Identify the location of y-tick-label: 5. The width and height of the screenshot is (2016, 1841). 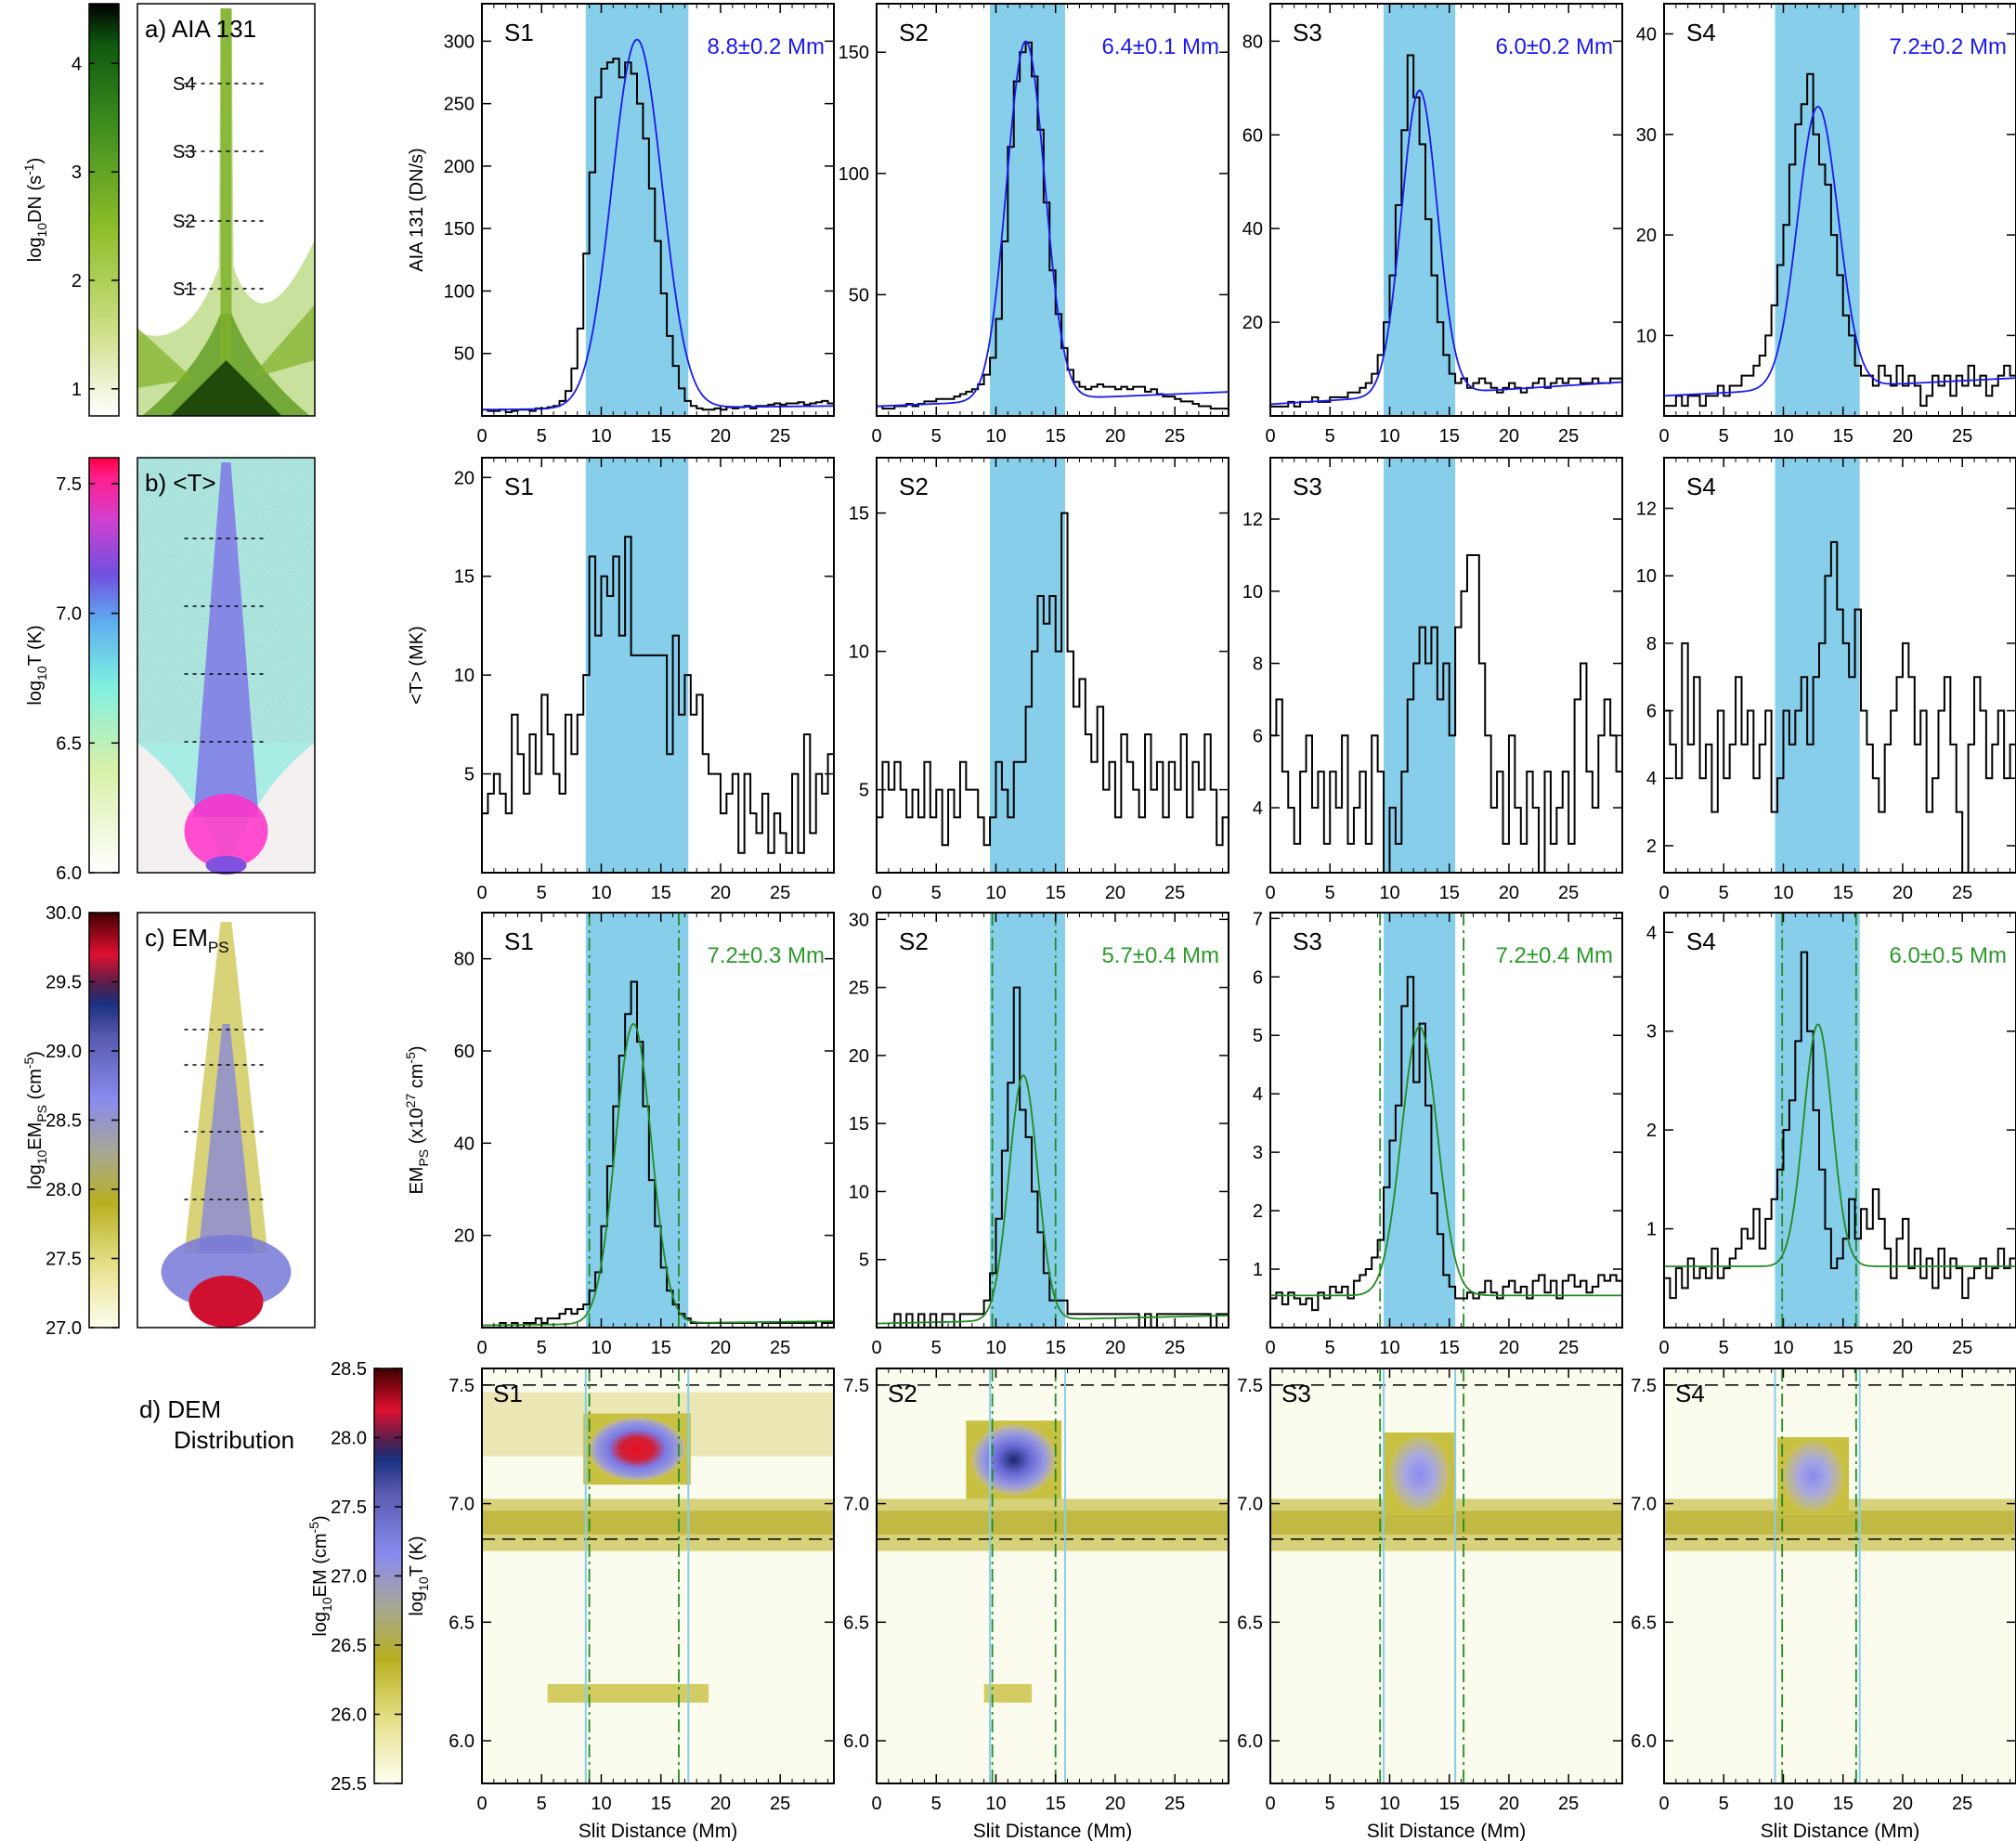
(864, 791).